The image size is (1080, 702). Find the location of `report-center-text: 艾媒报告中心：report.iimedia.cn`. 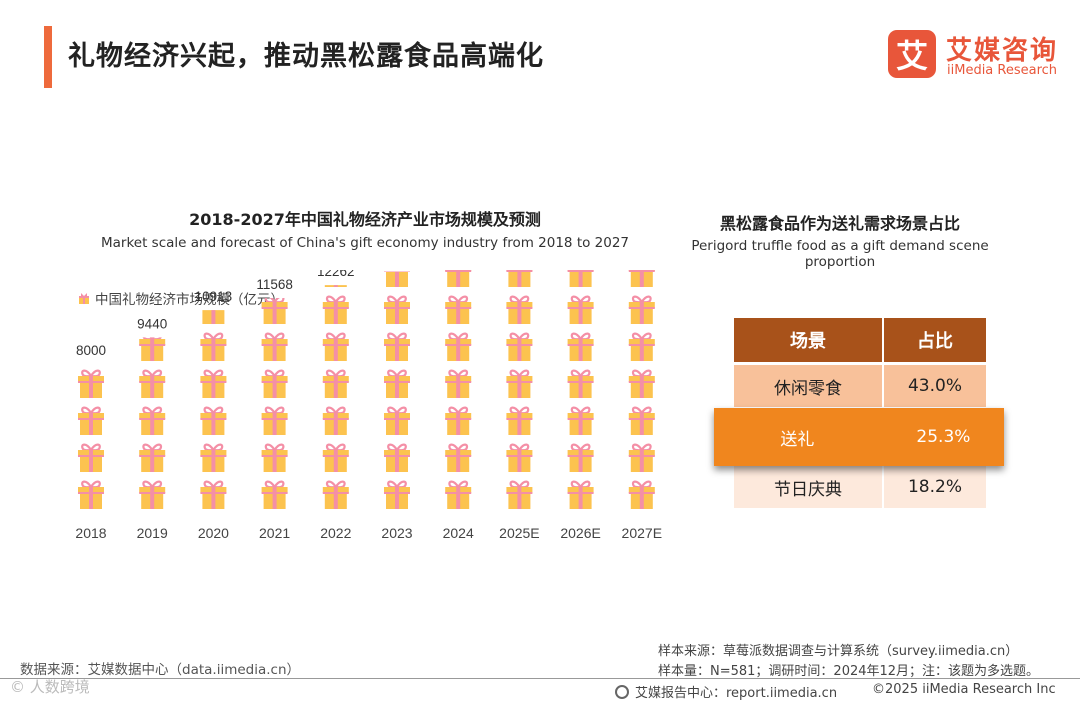

report-center-text: 艾媒报告中心：report.iimedia.cn is located at coordinates (736, 693).